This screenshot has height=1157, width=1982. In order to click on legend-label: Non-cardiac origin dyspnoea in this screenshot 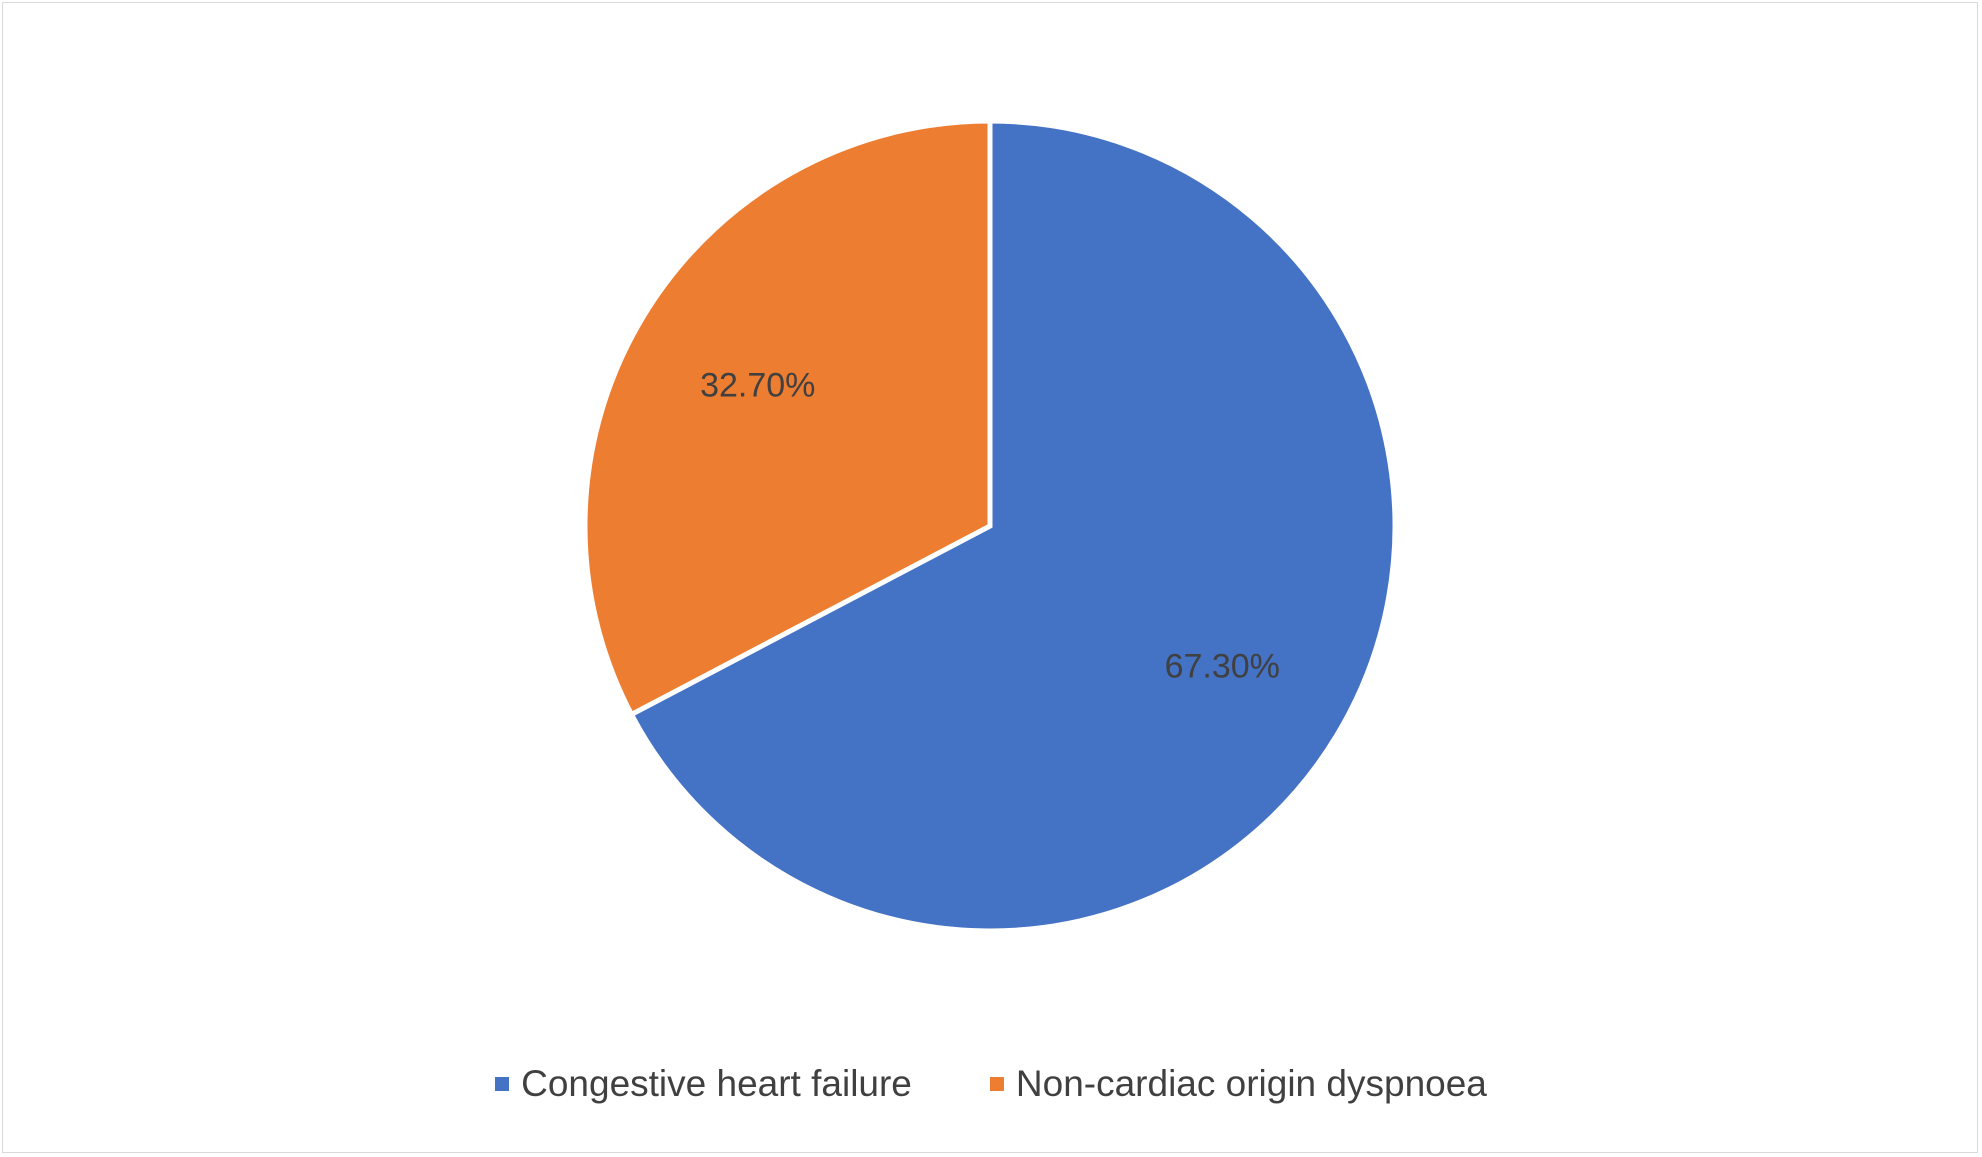, I will do `click(1251, 1083)`.